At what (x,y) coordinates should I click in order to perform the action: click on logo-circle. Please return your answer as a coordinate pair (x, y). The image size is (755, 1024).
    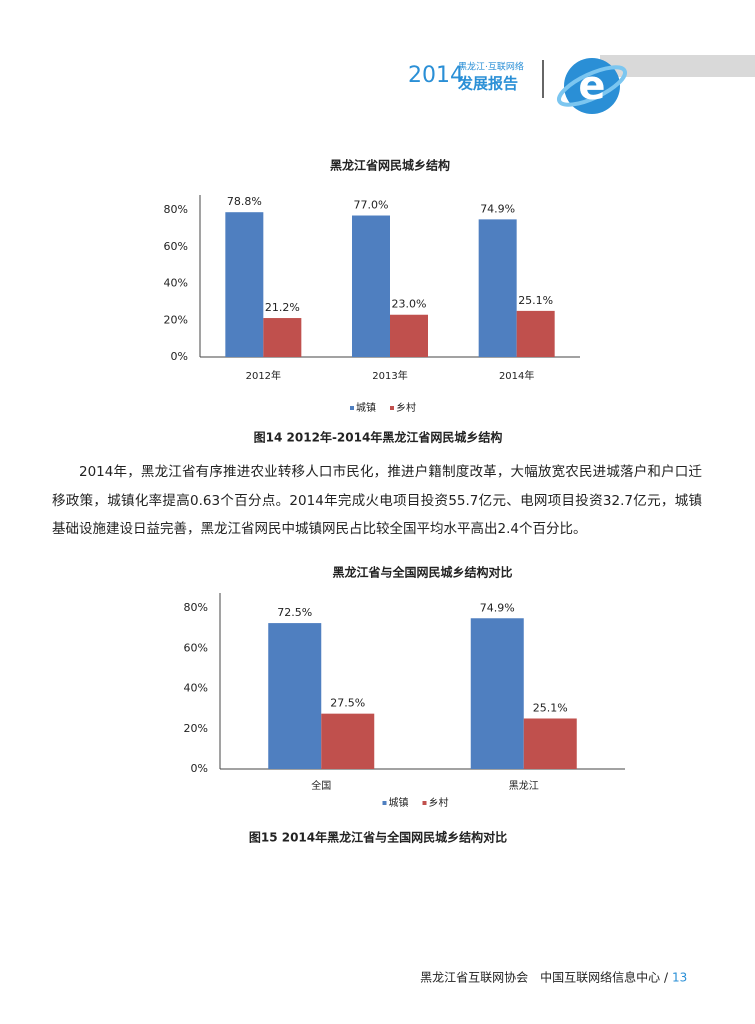
    Looking at the image, I should click on (592, 86).